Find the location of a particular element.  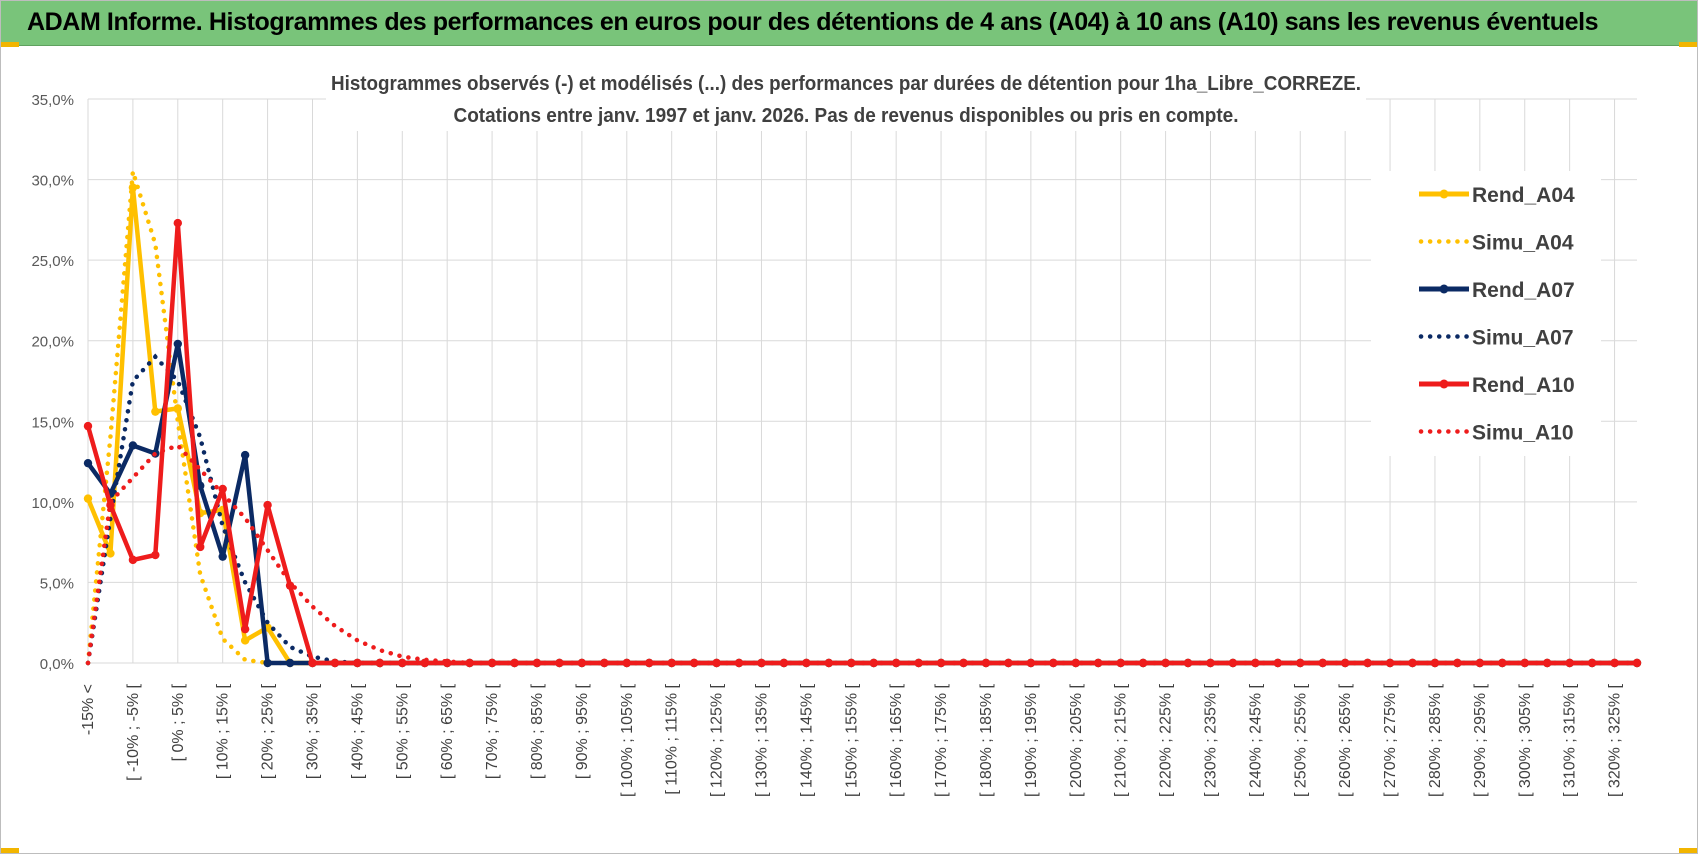

y-tick-label: 20,0% is located at coordinates (52, 342).